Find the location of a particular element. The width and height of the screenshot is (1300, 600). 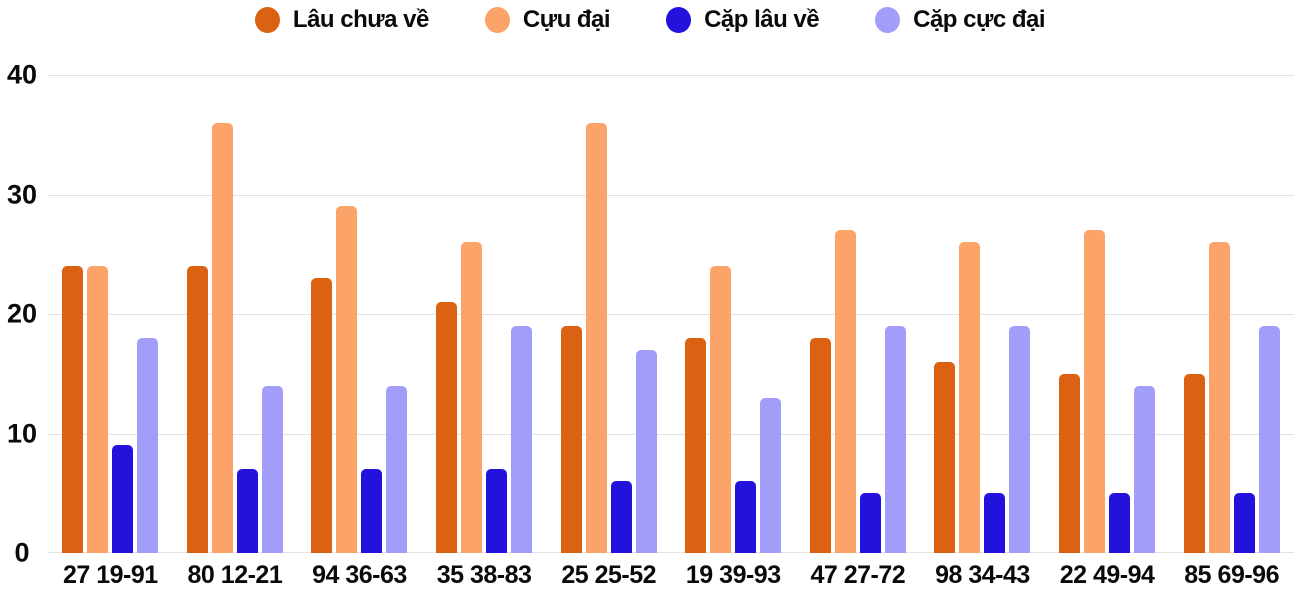

x-tick-label: 35 38-83 is located at coordinates (484, 575).